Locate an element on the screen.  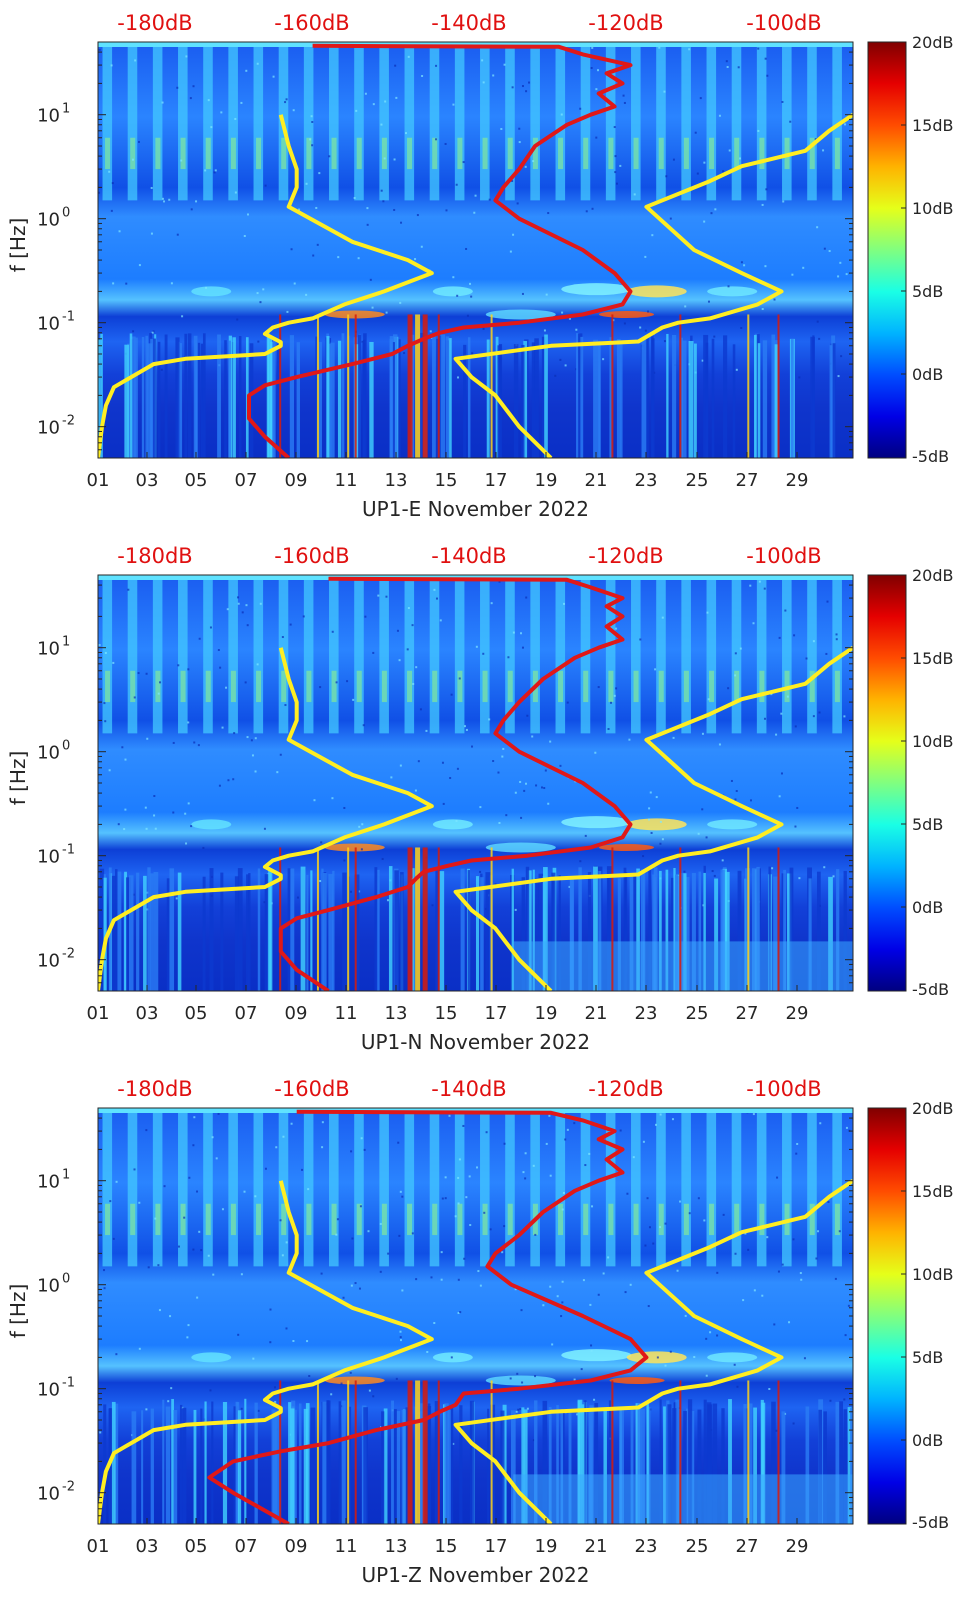
transient-event is located at coordinates (317, 386).